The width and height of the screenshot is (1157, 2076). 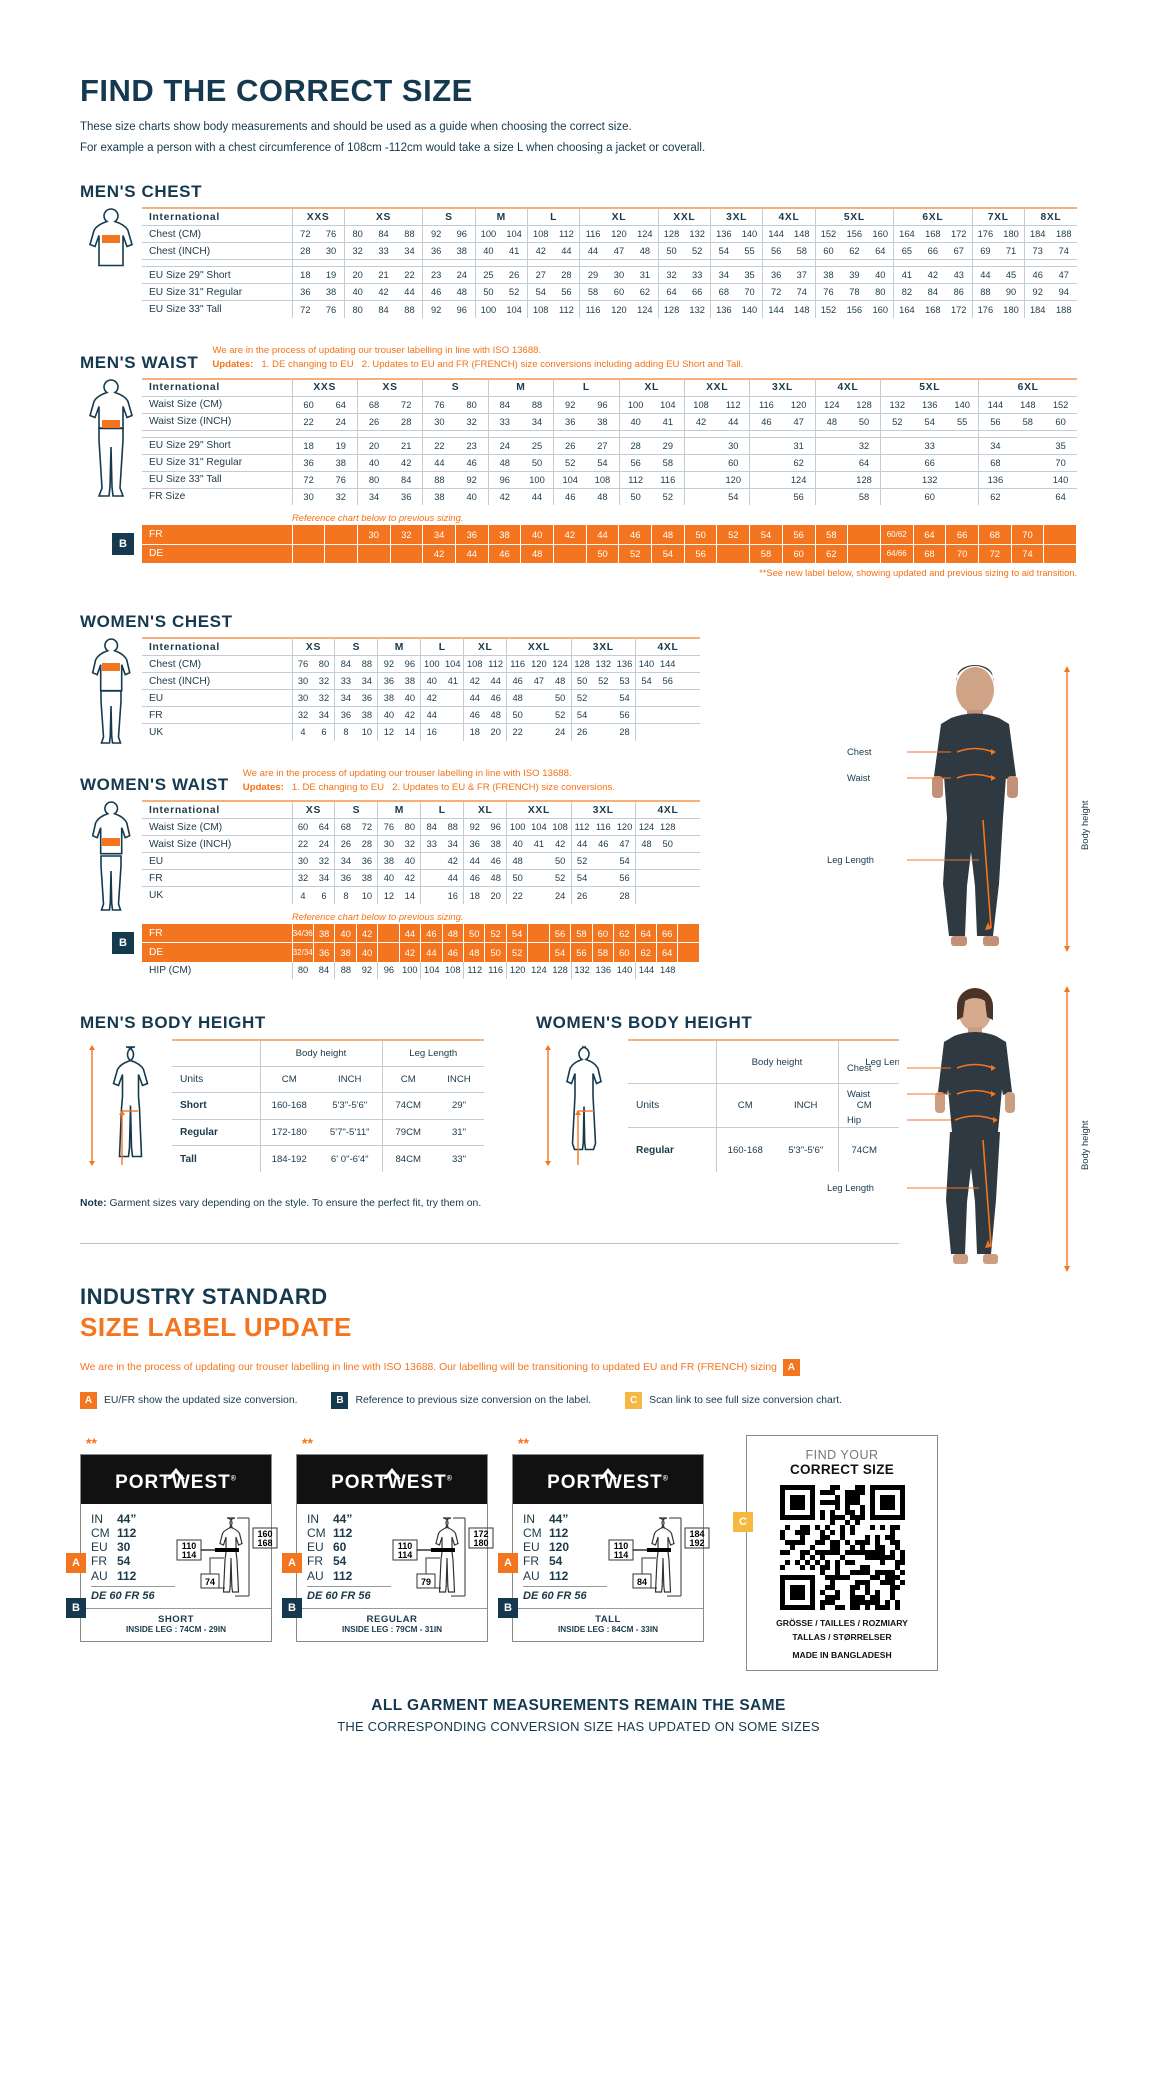 What do you see at coordinates (1028, 405) in the screenshot?
I see `cell: 148` at bounding box center [1028, 405].